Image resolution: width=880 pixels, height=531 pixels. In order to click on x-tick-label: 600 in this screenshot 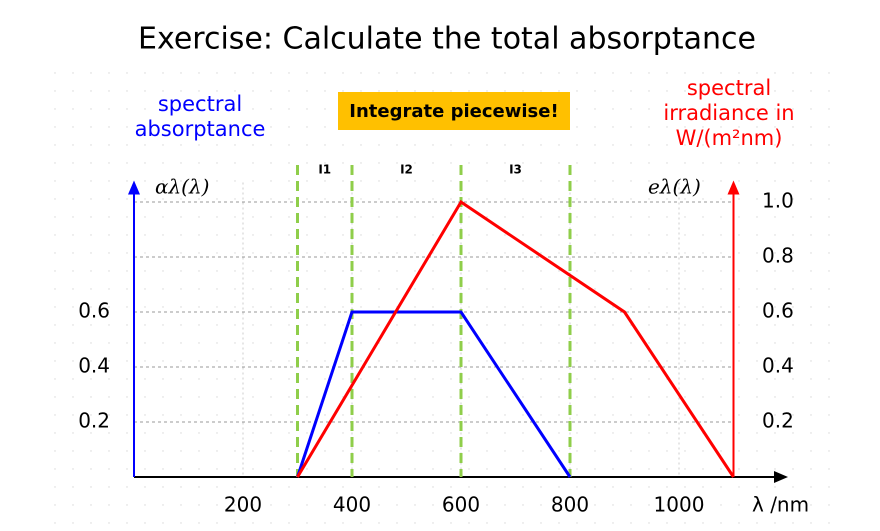, I will do `click(461, 505)`.